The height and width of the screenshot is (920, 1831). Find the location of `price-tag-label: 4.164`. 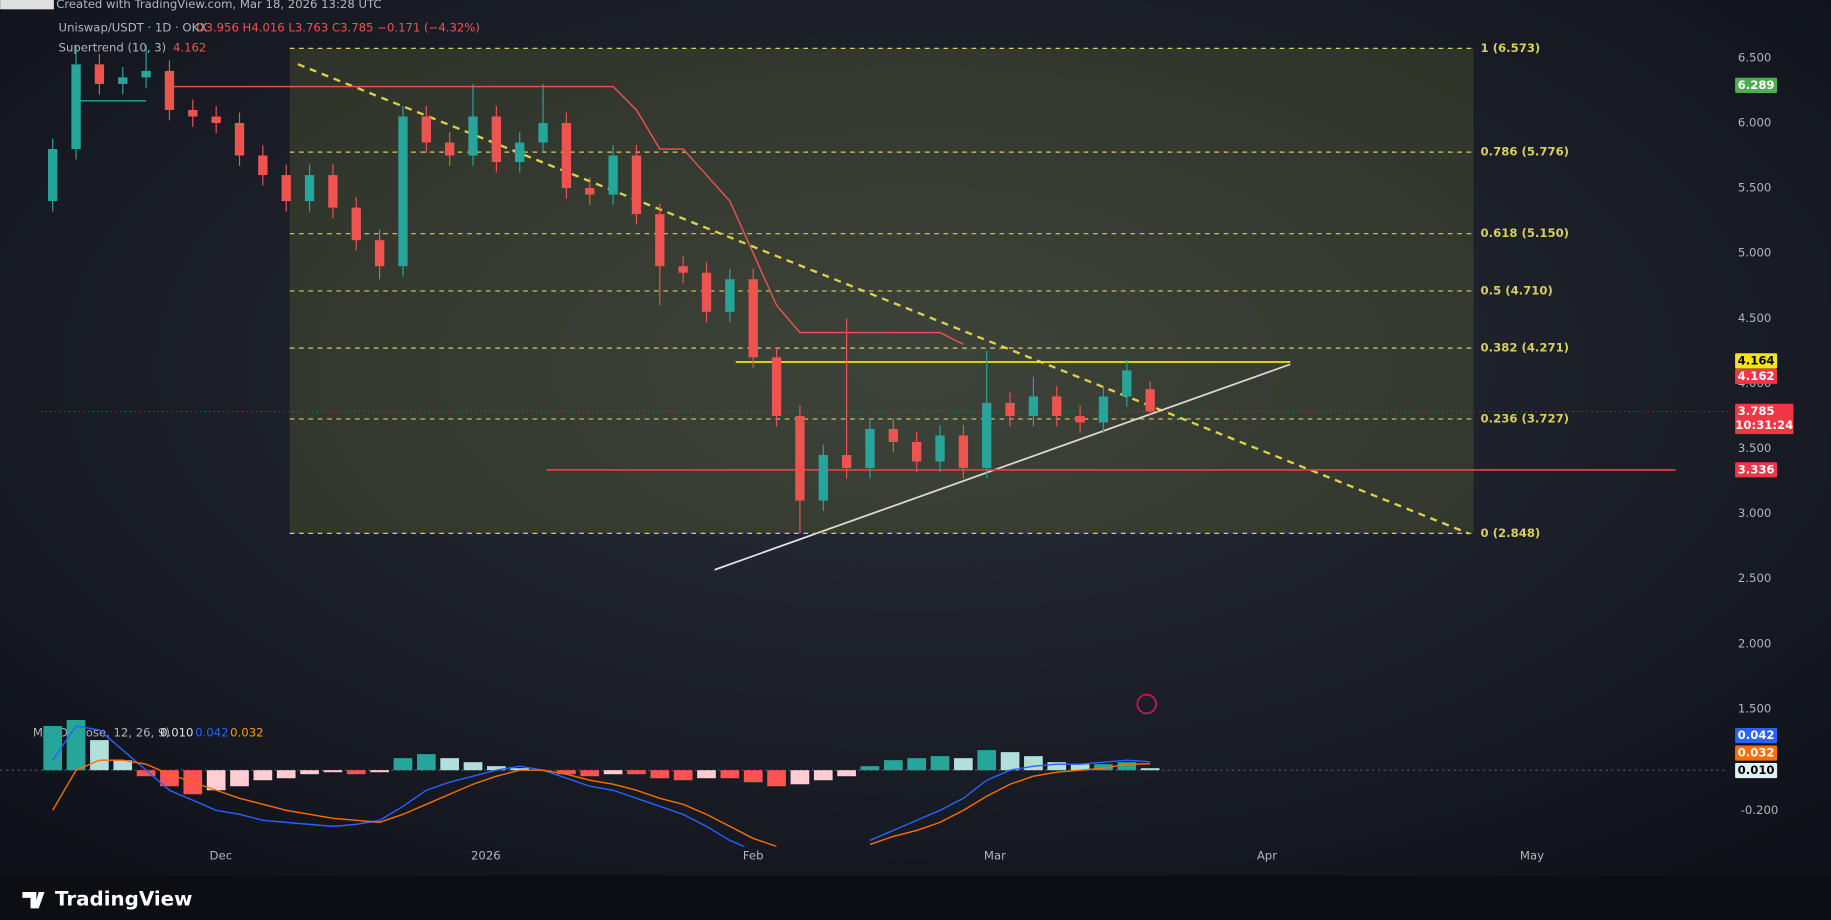

price-tag-label: 4.164 is located at coordinates (1756, 360).